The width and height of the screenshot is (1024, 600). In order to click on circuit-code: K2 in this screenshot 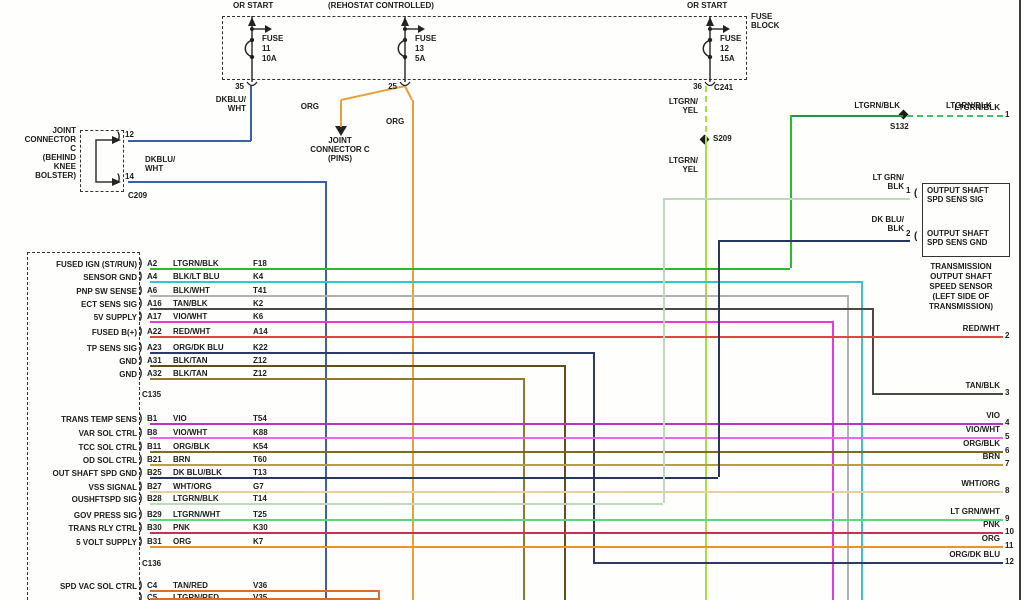, I will do `click(258, 303)`.